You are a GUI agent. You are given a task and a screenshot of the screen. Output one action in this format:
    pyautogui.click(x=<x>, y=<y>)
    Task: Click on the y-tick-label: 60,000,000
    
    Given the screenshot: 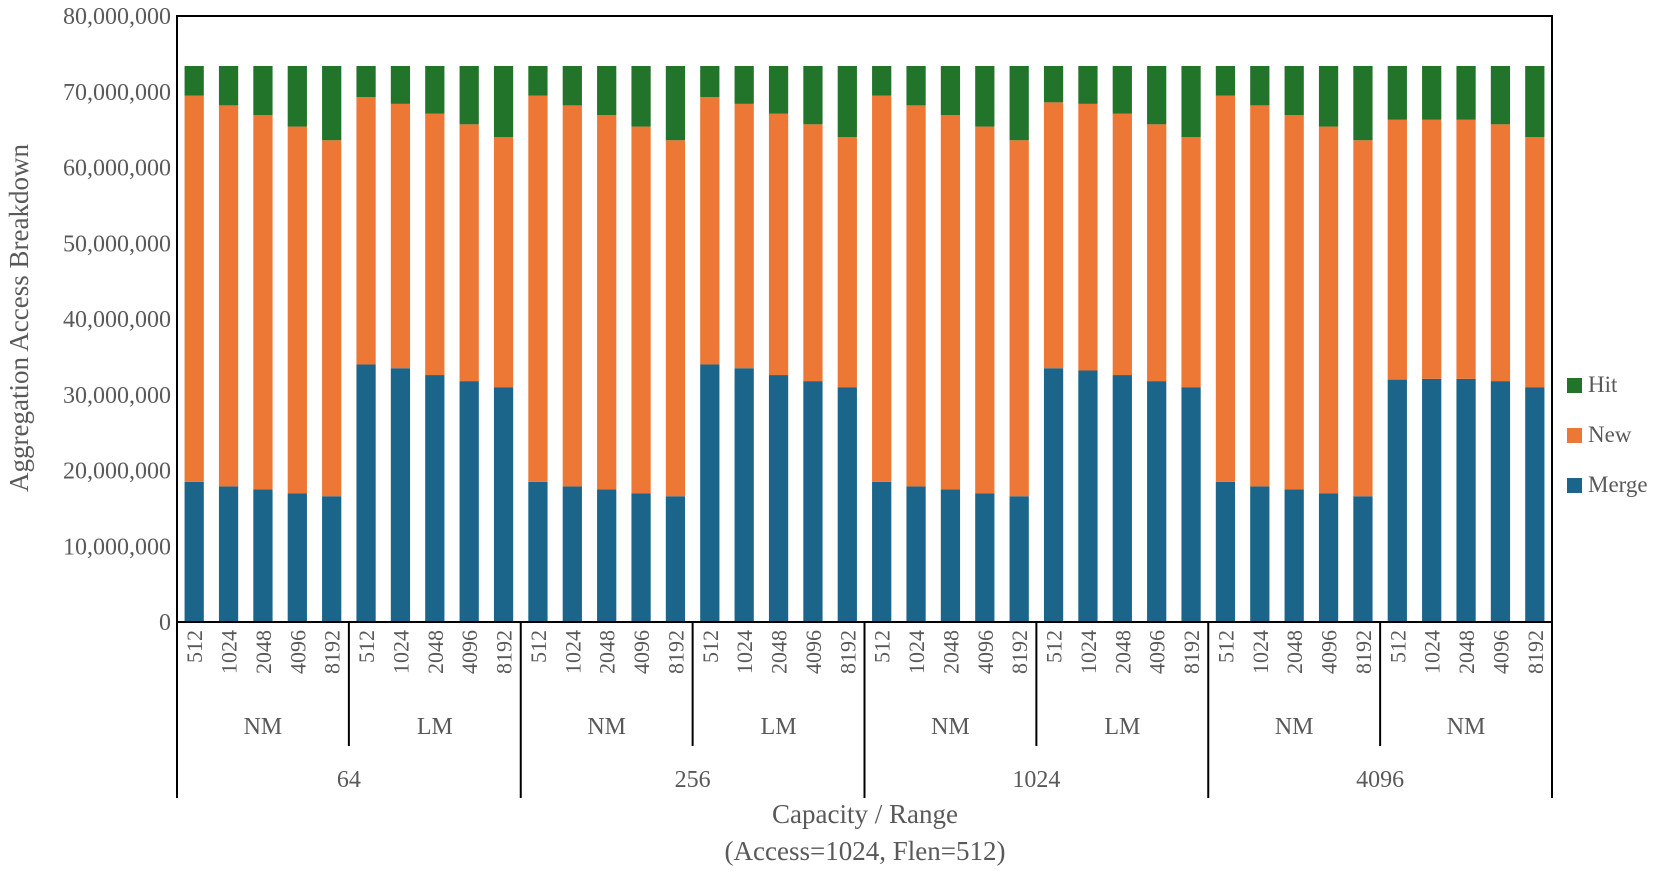 What is the action you would take?
    pyautogui.click(x=117, y=169)
    